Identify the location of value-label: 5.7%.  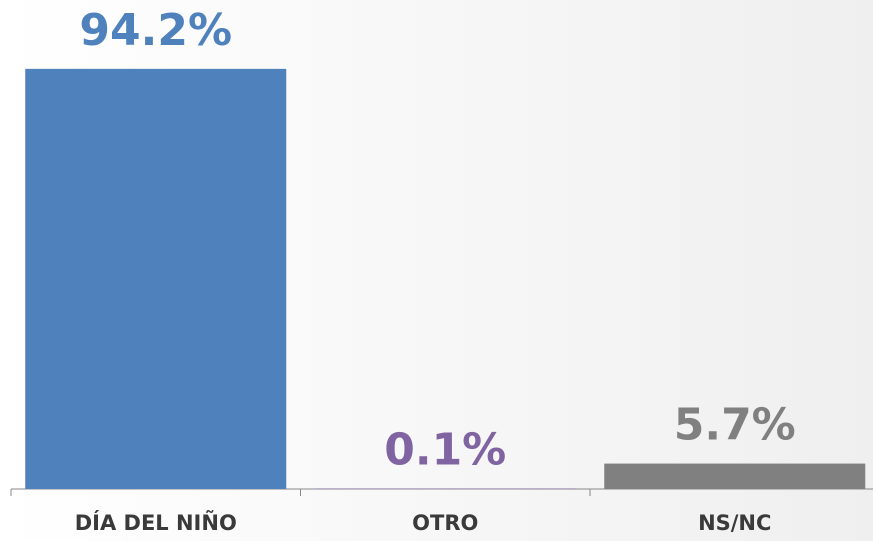
(735, 425).